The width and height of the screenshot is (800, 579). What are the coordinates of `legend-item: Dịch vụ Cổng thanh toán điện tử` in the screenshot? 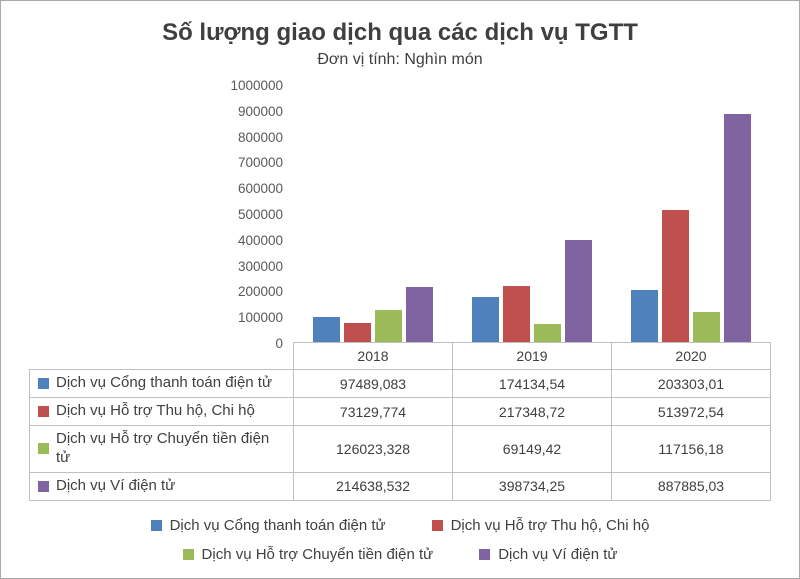 It's located at (268, 525).